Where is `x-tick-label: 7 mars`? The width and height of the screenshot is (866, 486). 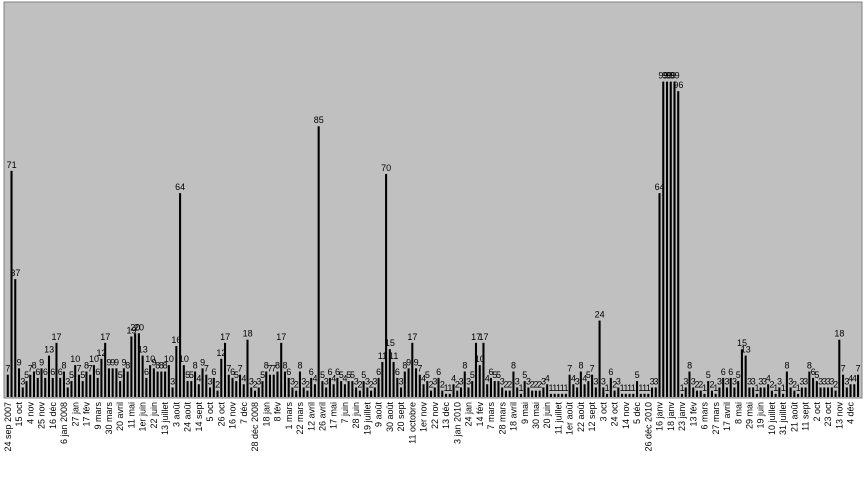 x-tick-label: 7 mars is located at coordinates (491, 416).